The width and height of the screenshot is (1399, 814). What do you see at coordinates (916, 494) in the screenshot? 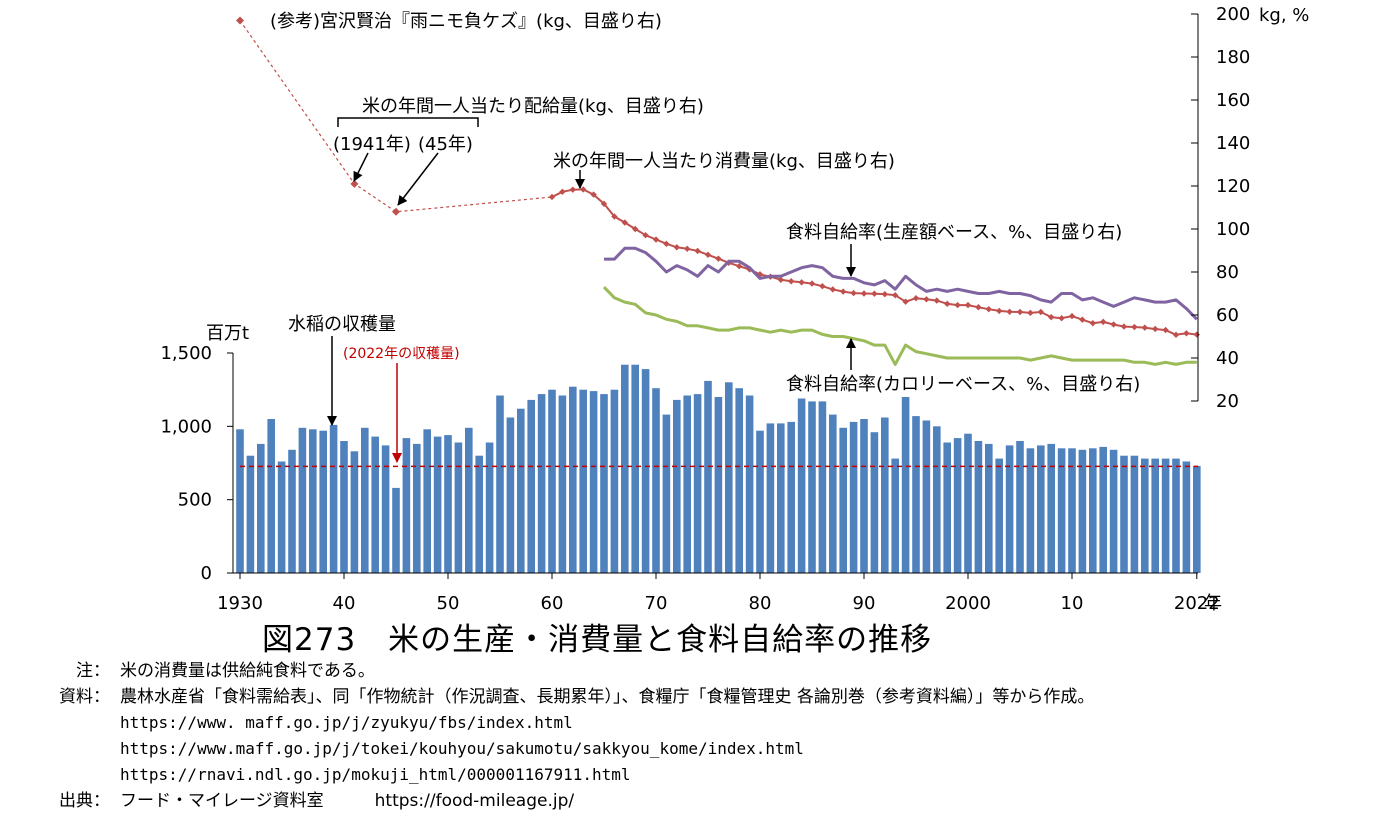
I see `bar-1995` at bounding box center [916, 494].